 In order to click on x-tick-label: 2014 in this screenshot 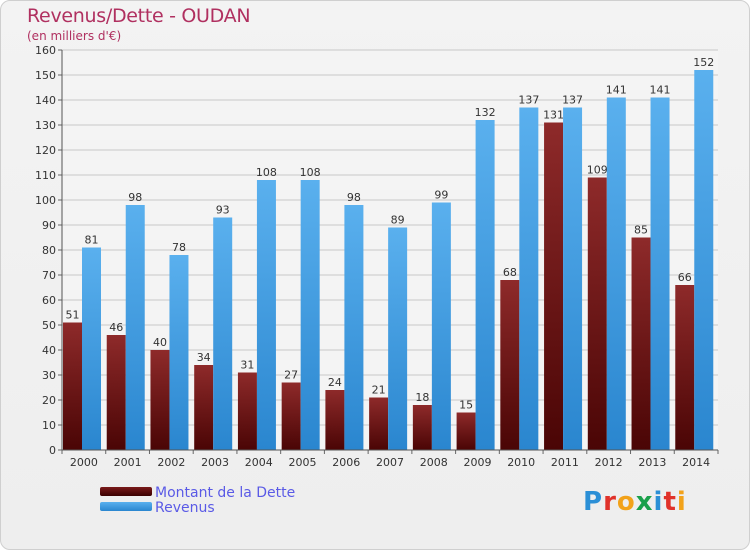, I will do `click(696, 462)`.